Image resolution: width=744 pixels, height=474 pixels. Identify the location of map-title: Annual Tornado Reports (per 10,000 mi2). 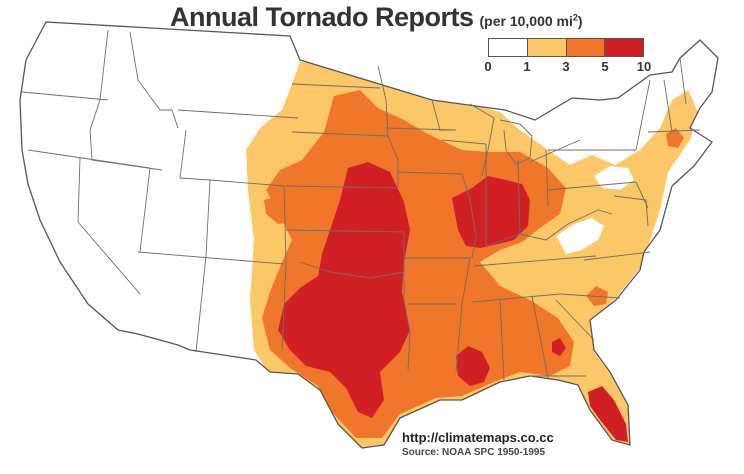
(376, 17).